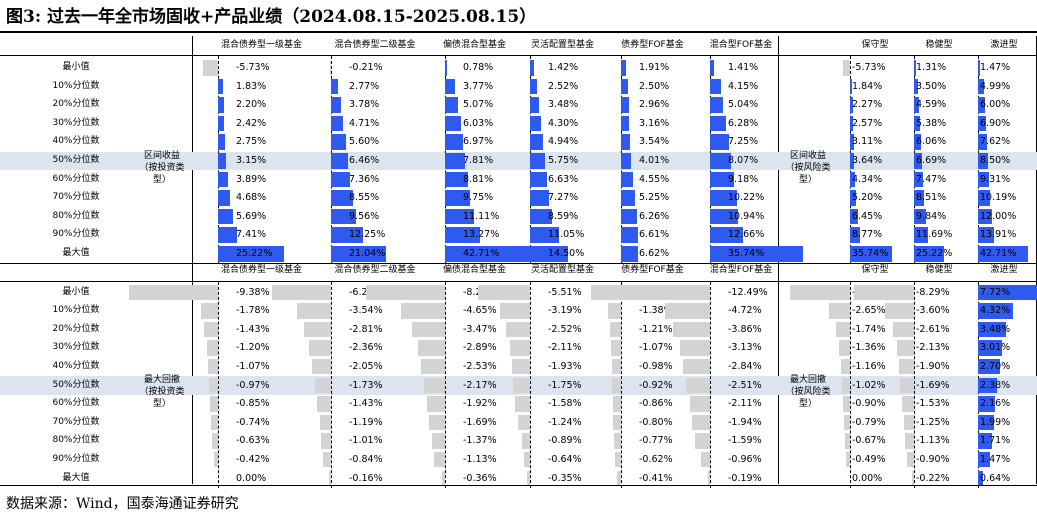  What do you see at coordinates (253, 441) in the screenshot?
I see `cell-value: -0.63%` at bounding box center [253, 441].